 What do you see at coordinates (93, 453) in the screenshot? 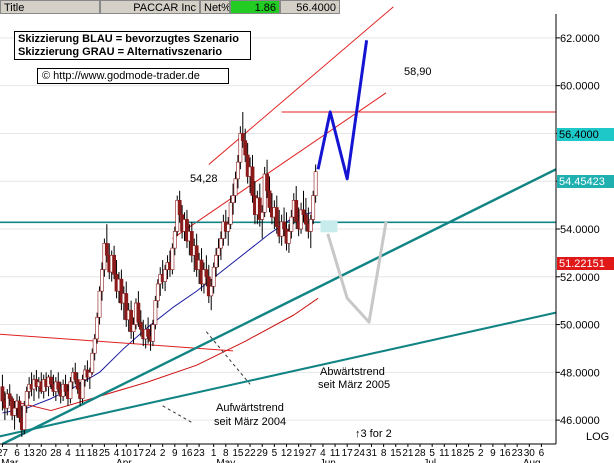
I see `x-tick-label: 18` at bounding box center [93, 453].